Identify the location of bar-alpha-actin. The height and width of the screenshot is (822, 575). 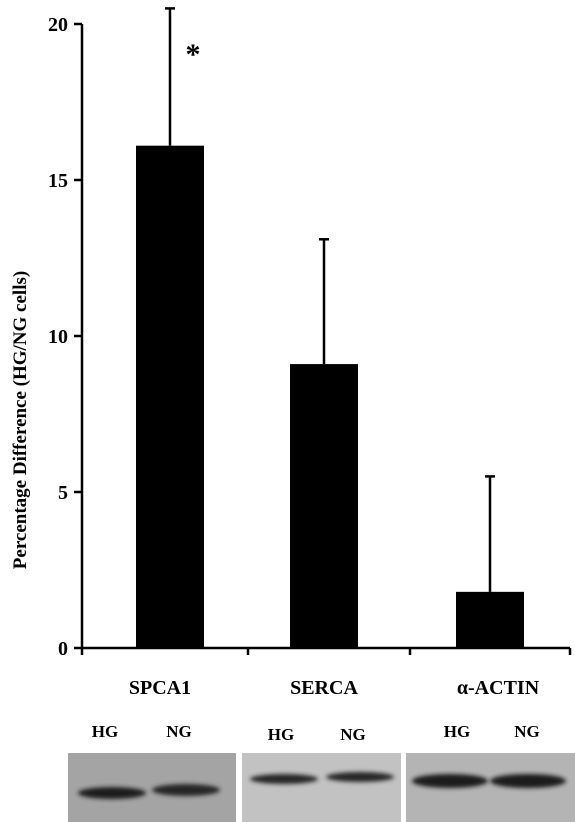
(490, 619).